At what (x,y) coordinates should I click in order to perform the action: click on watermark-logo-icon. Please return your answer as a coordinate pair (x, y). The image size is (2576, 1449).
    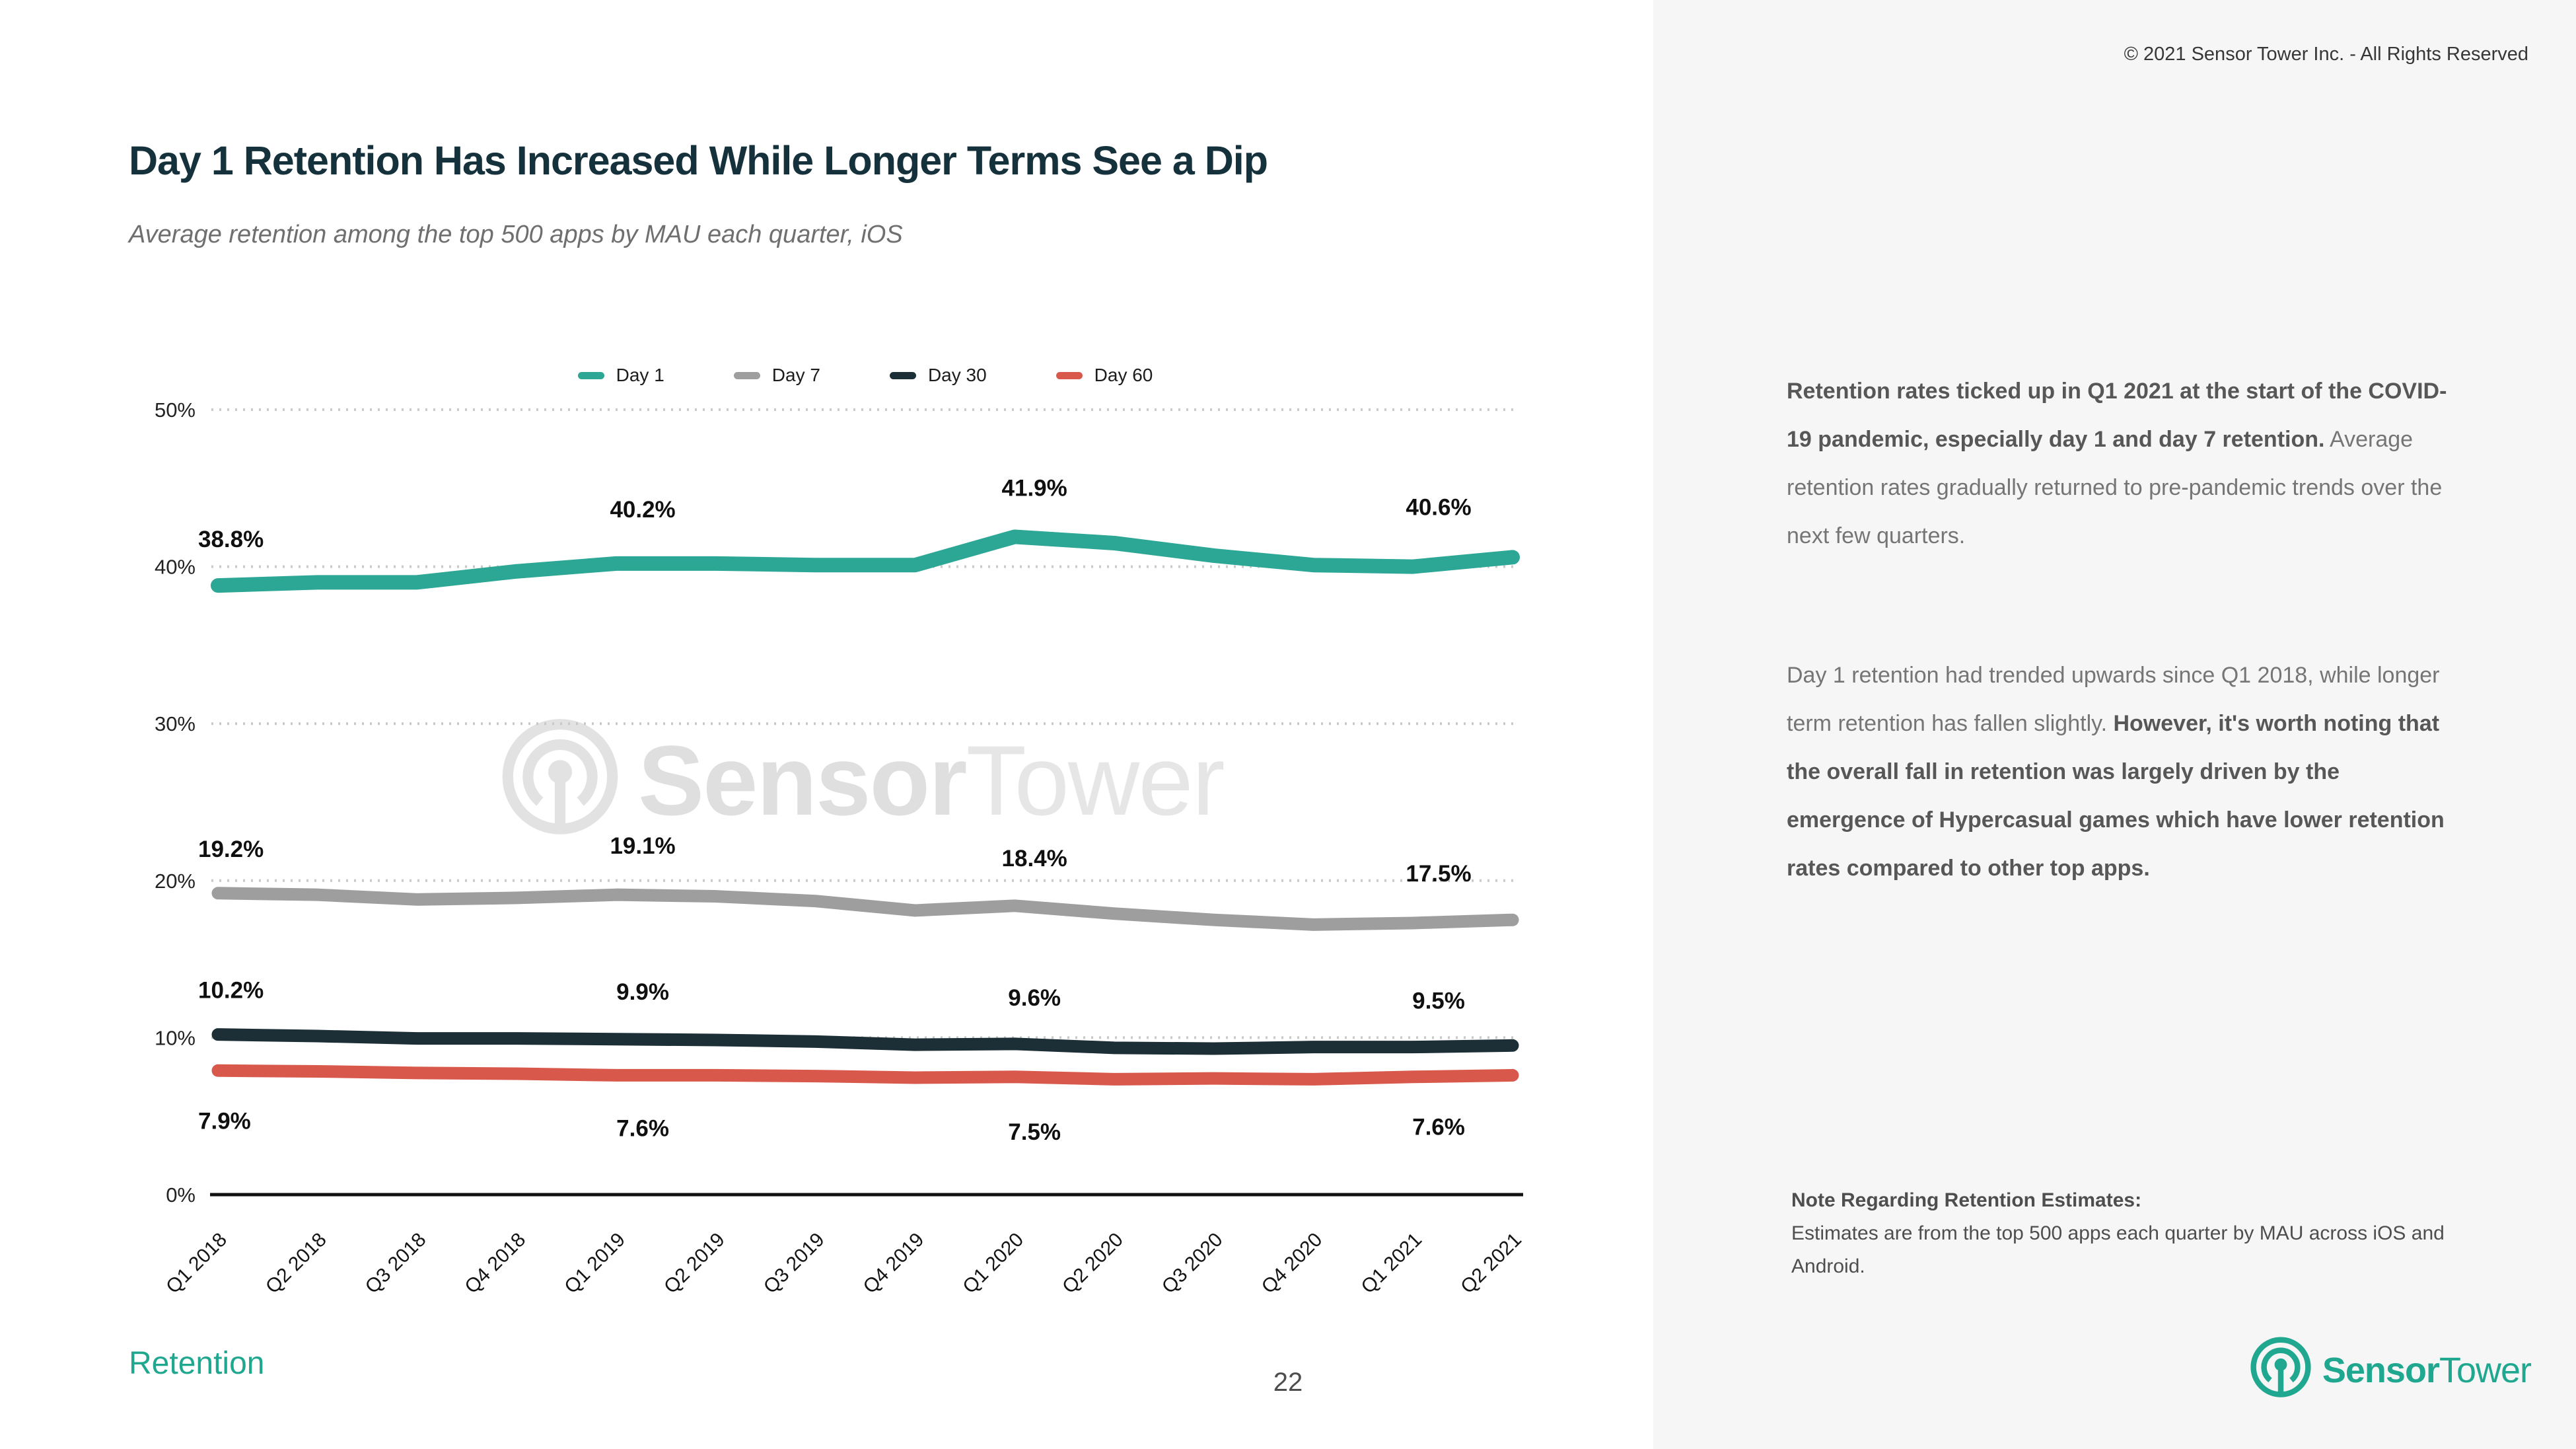
    Looking at the image, I should click on (560, 780).